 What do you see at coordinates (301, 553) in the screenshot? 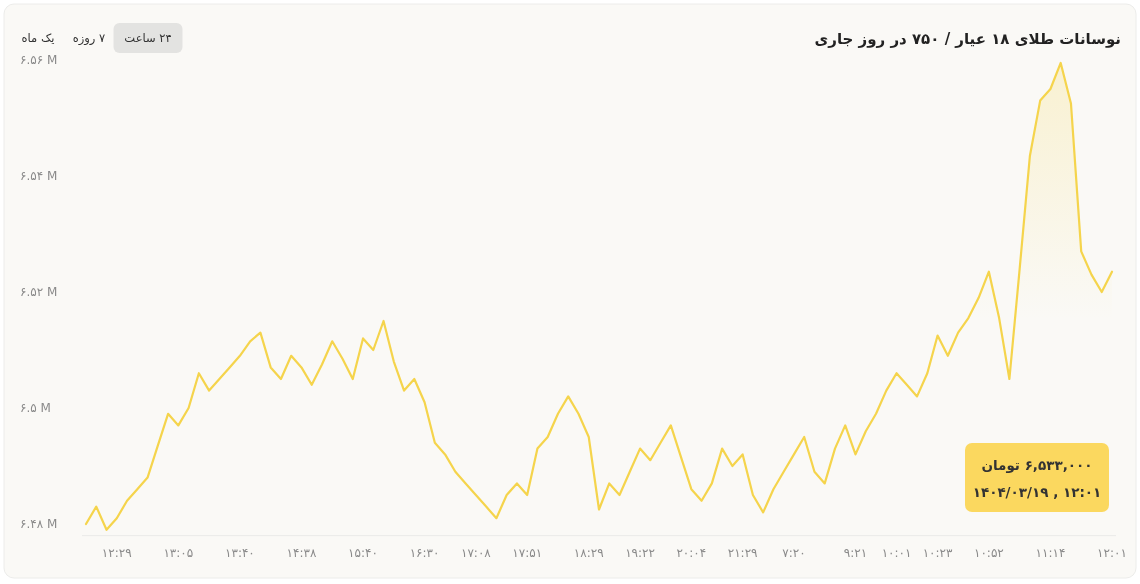
I see `x-tick-label: ۱۴:۳۸` at bounding box center [301, 553].